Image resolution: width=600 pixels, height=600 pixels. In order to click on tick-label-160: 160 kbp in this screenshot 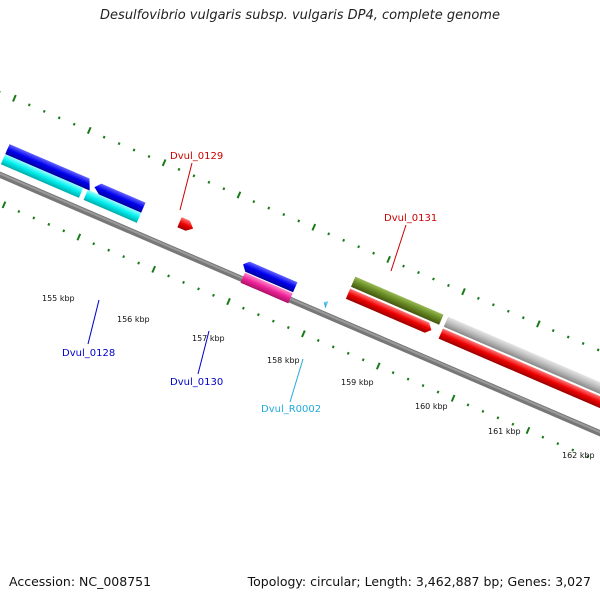, I will do `click(431, 406)`.